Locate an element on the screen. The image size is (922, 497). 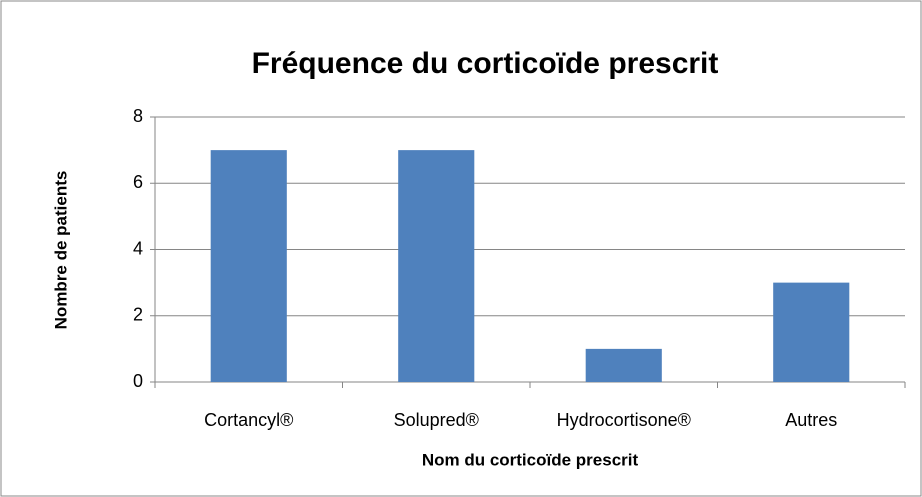
y-tick-label: 2 is located at coordinates (138, 315).